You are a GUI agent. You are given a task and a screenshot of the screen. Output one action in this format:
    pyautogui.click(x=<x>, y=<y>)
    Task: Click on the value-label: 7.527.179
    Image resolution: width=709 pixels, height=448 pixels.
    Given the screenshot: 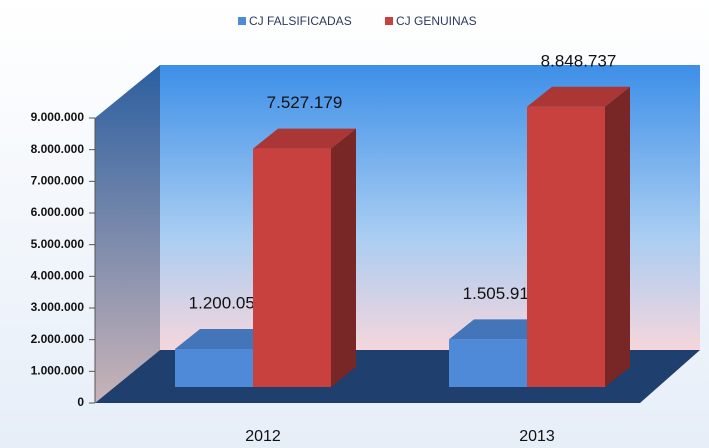 What is the action you would take?
    pyautogui.click(x=305, y=102)
    